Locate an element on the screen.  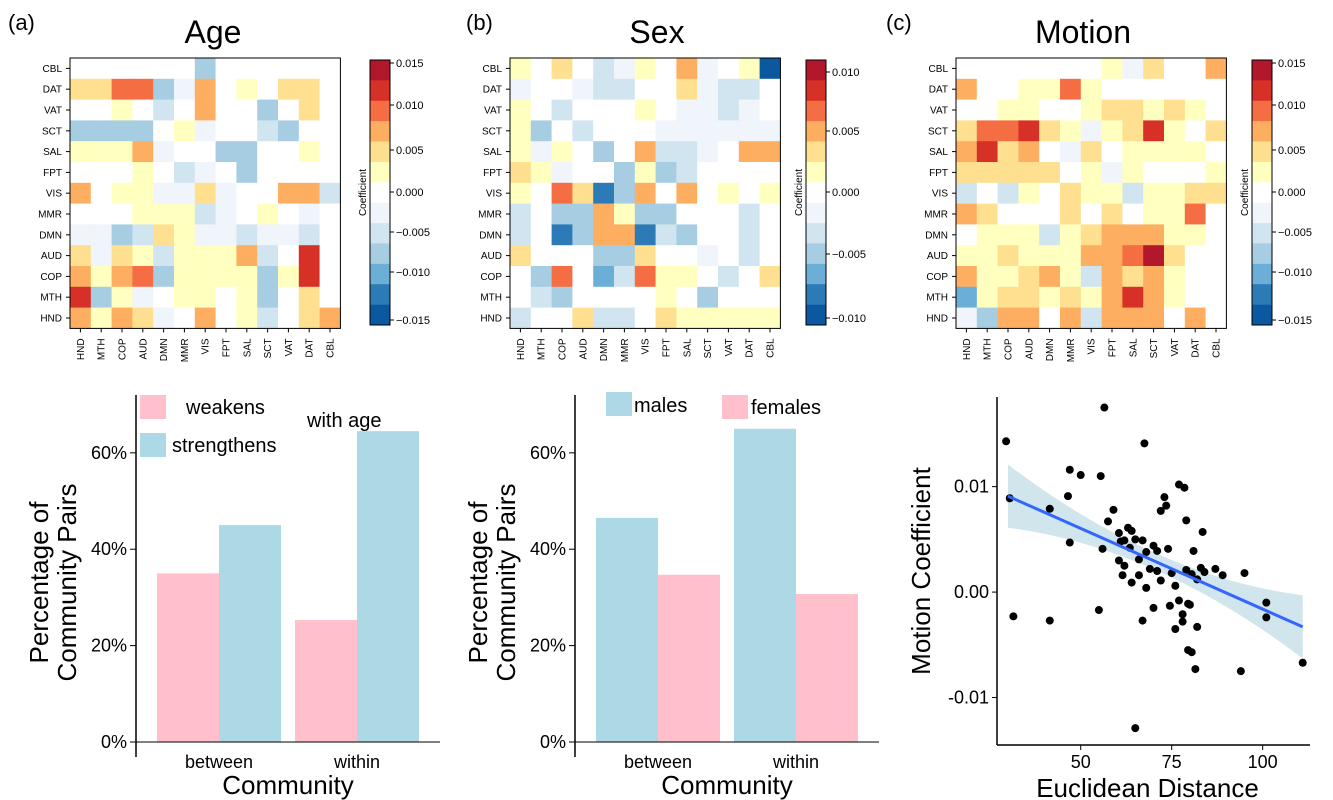
panel-label-c: (c) is located at coordinates (899, 22).